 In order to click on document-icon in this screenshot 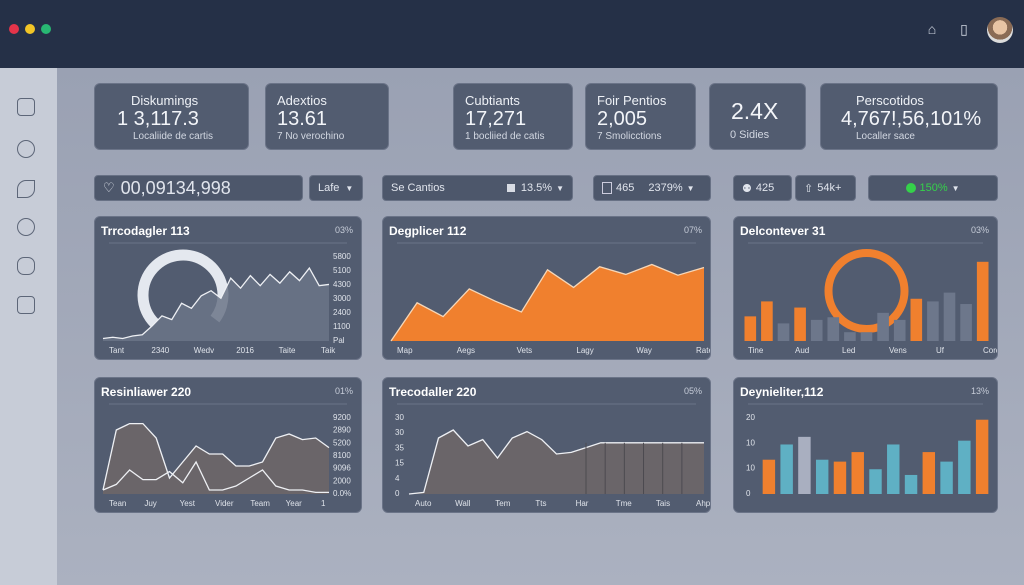, I will do `click(26, 107)`.